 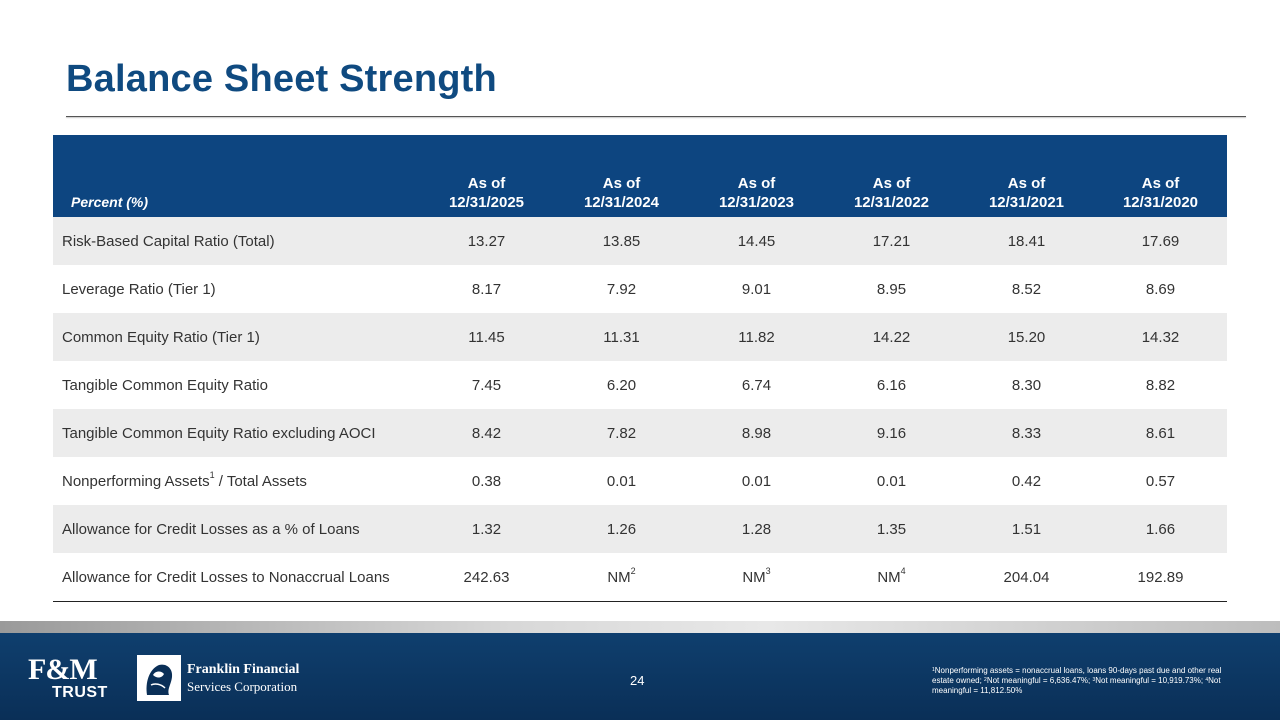 What do you see at coordinates (1026, 385) in the screenshot?
I see `table-cell: 8.30` at bounding box center [1026, 385].